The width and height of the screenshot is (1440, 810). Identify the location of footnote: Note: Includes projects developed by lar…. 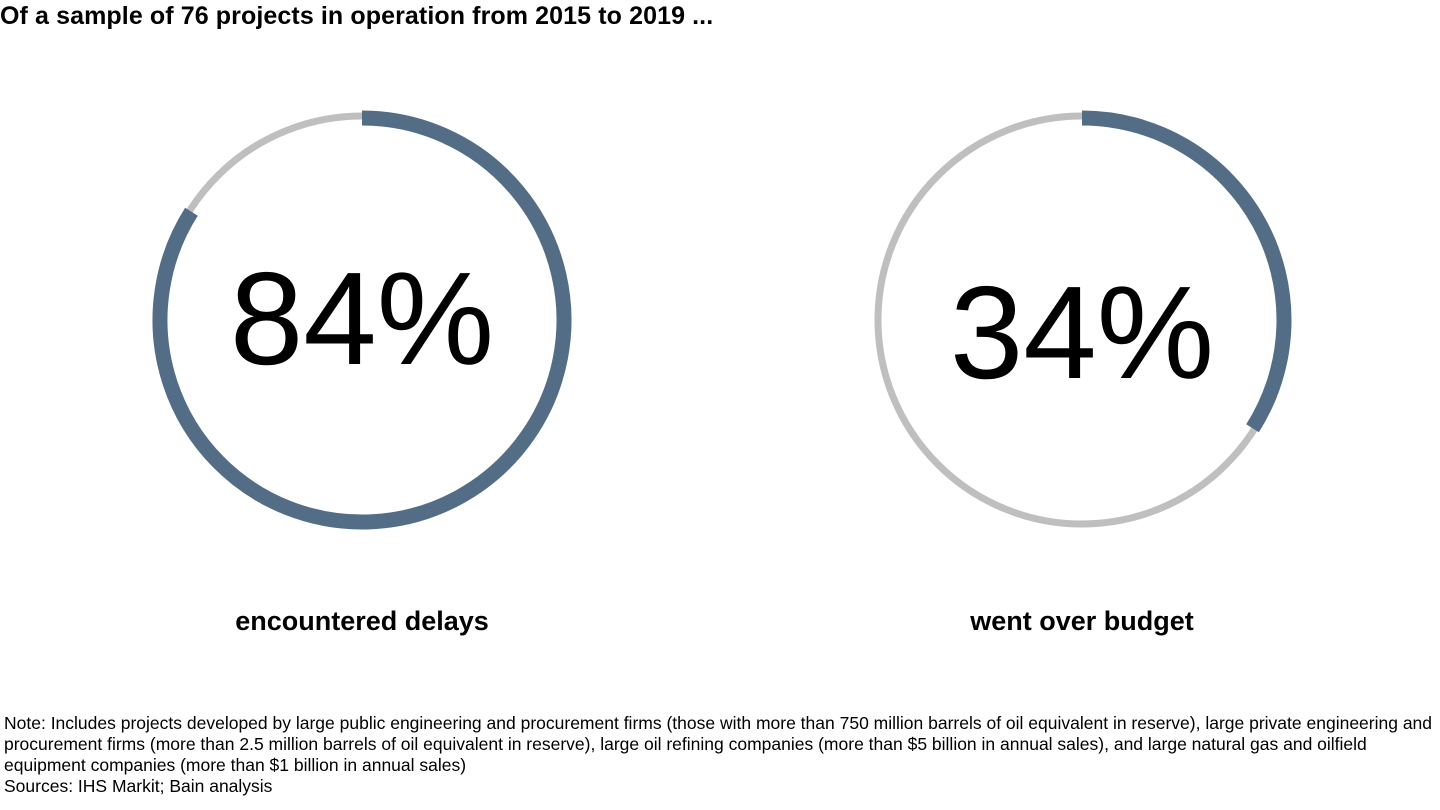
(719, 755).